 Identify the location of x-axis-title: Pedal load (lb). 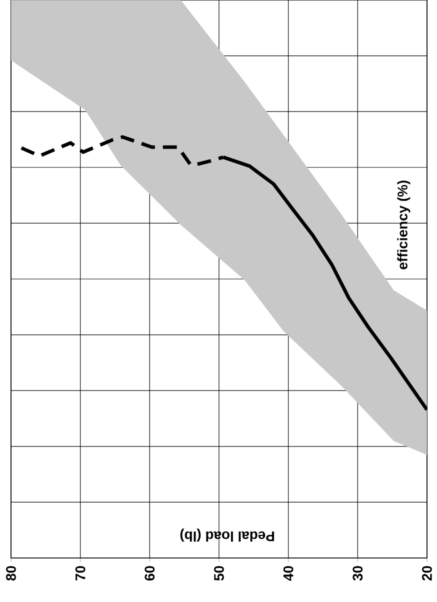
(227, 535).